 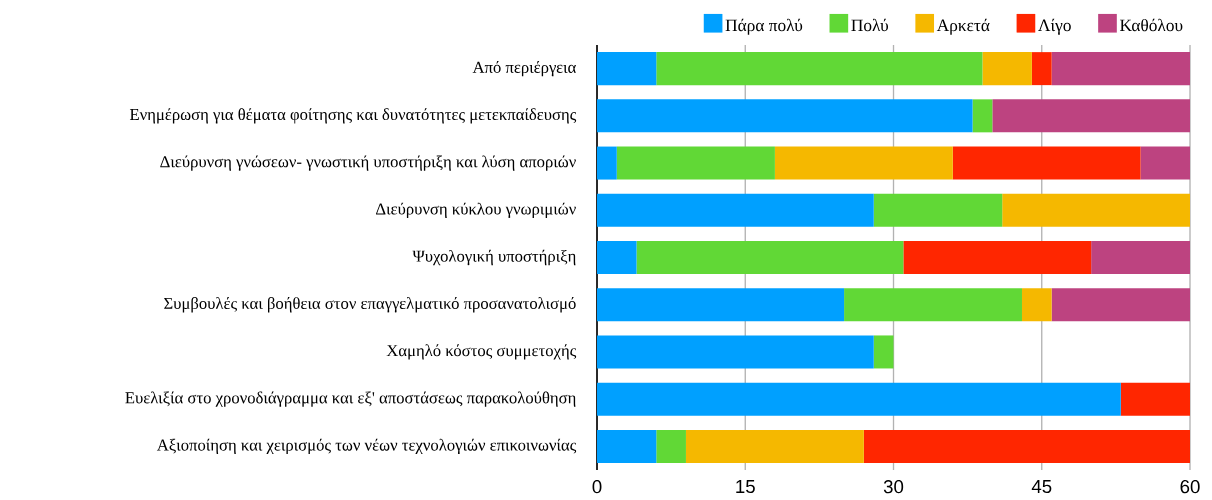 I want to click on x-tick-label: 30, so click(x=893, y=487).